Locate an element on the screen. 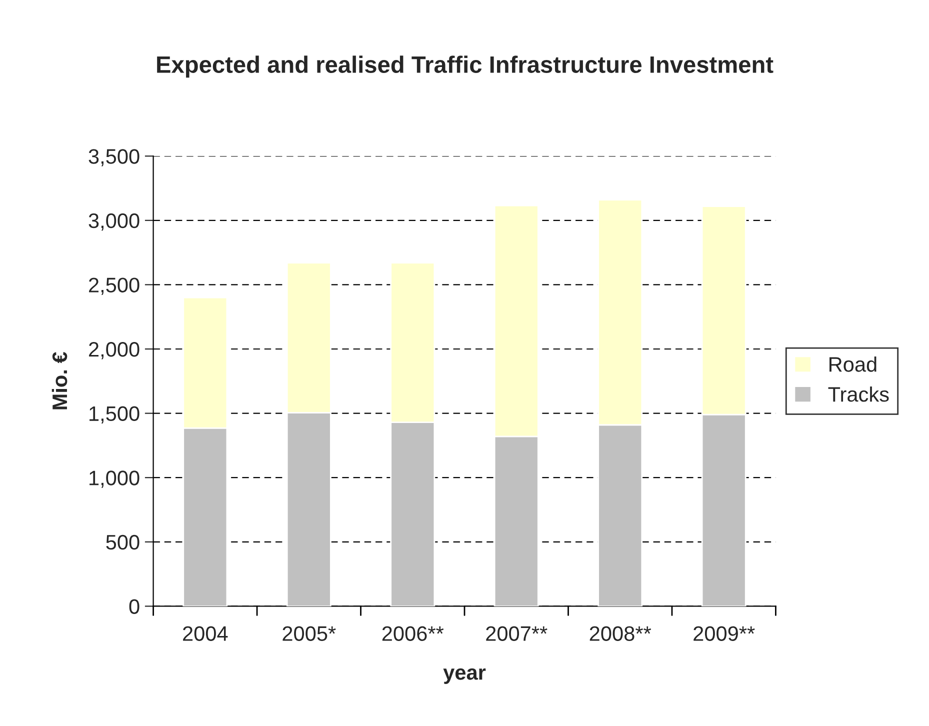  y-tick-label: 2,000 is located at coordinates (114, 351).